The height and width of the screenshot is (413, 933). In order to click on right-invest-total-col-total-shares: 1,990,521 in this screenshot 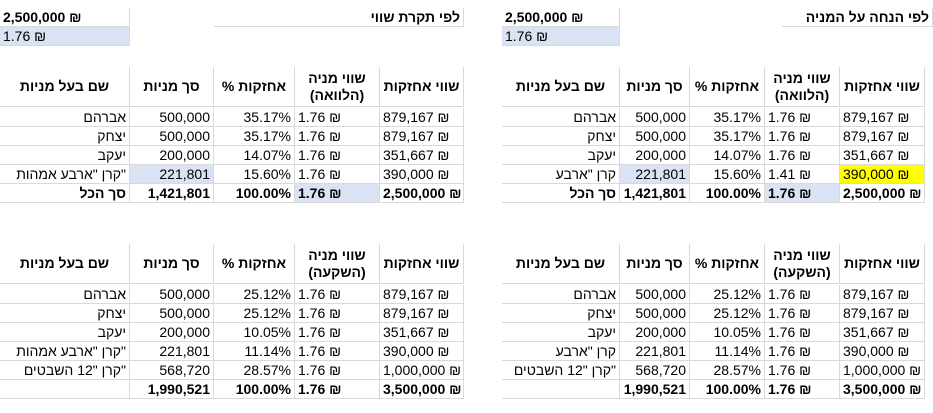, I will do `click(655, 389)`.